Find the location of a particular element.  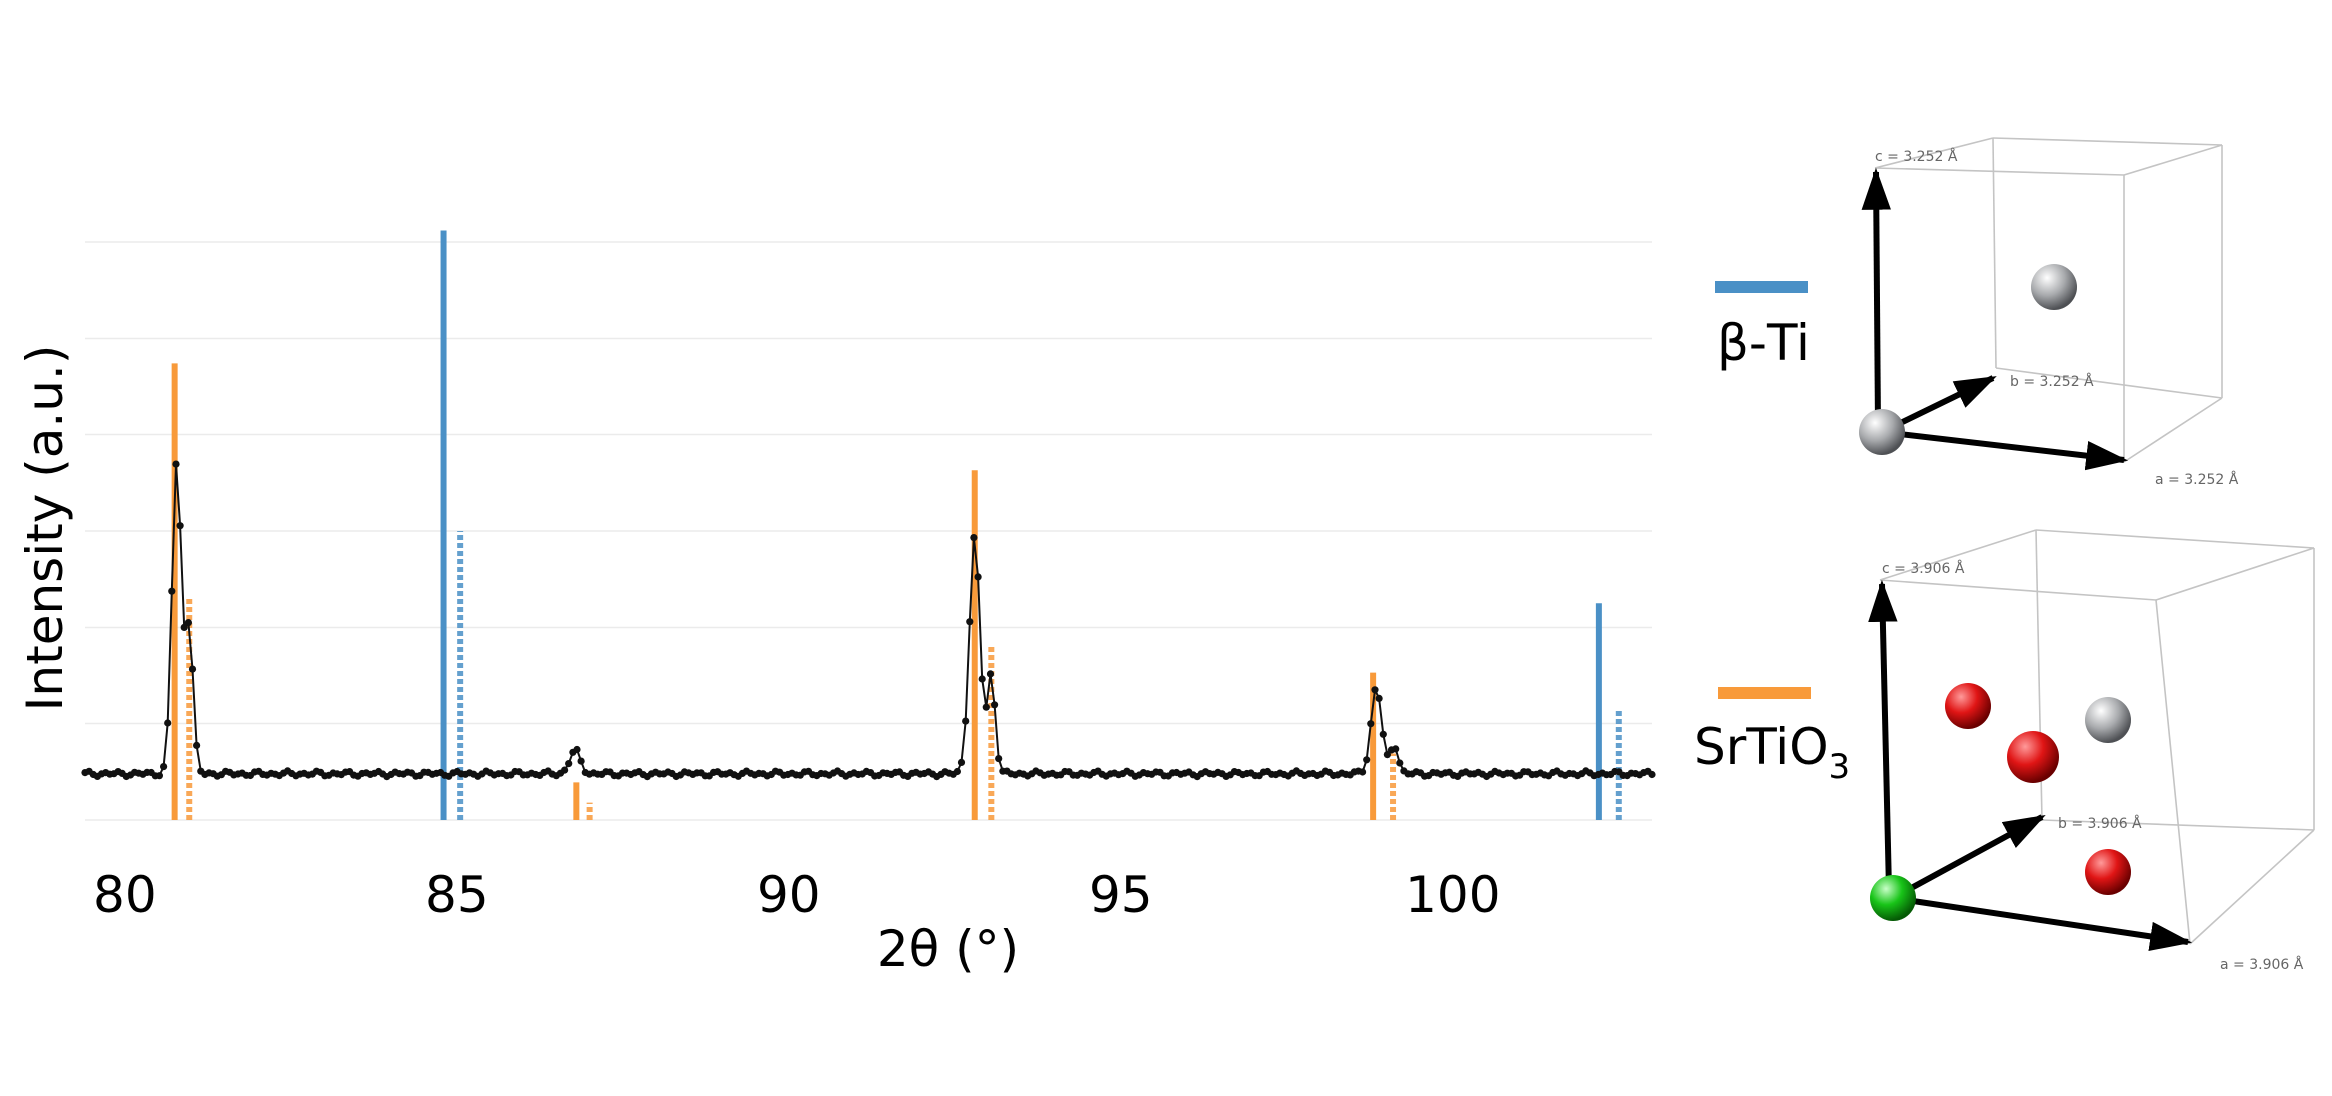

legend: β-Ti SrTiO3 is located at coordinates (1772, 534).